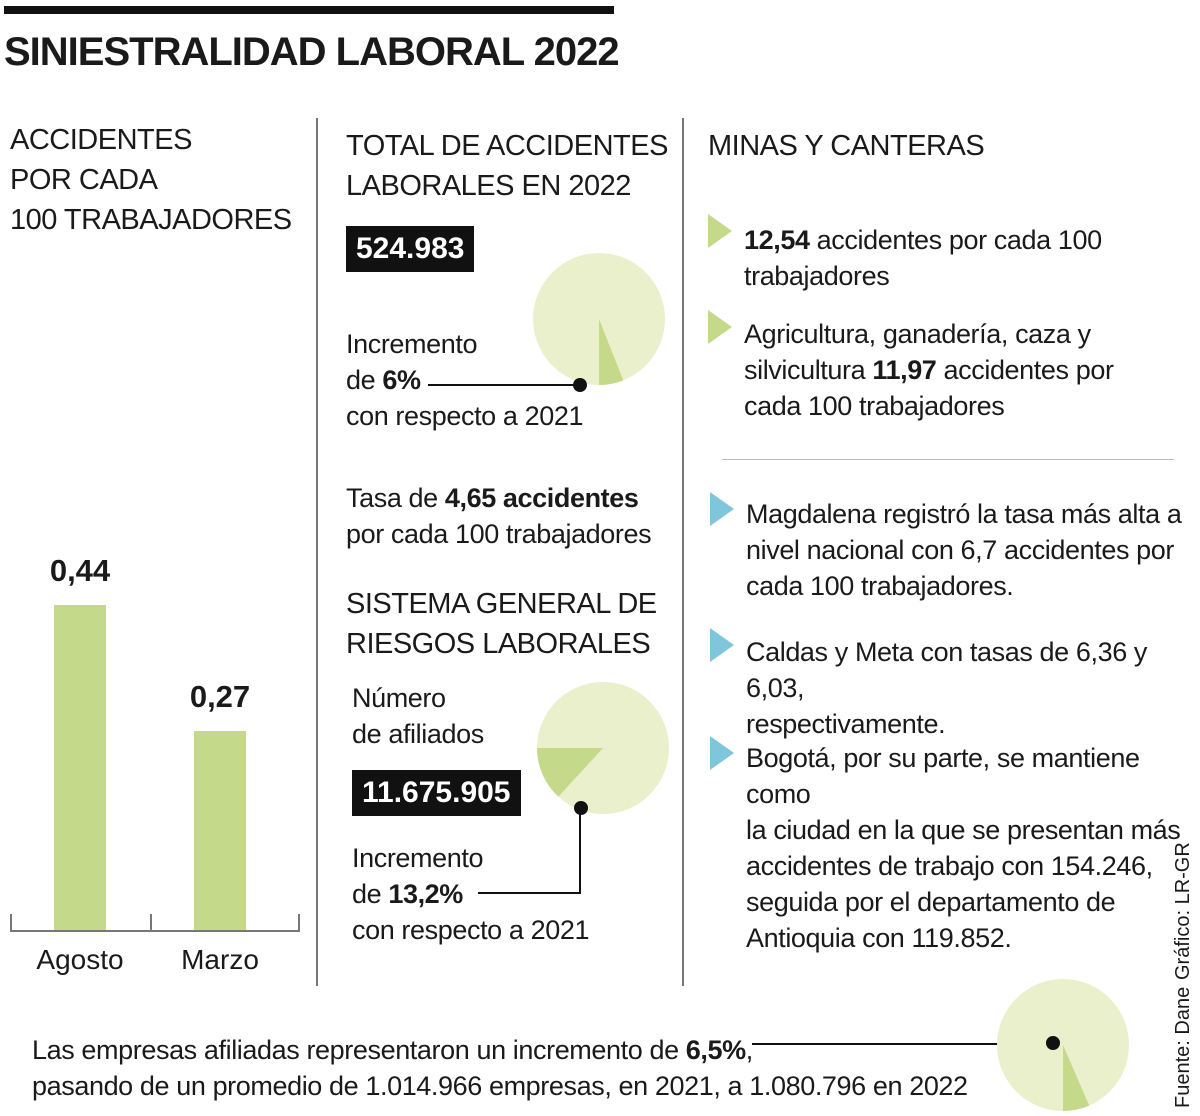  I want to click on graphic-credit: Gráfico: LR-GR, so click(1183, 911).